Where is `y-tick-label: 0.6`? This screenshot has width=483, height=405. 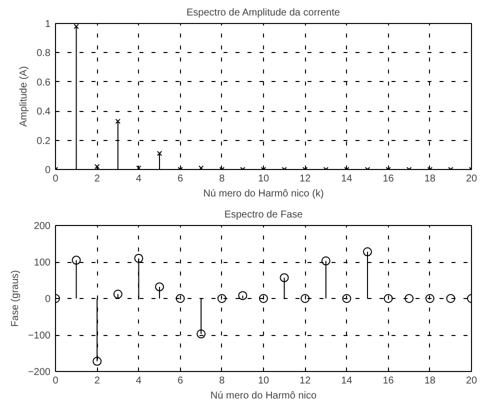
y-tick-label: 0.6 is located at coordinates (43, 82).